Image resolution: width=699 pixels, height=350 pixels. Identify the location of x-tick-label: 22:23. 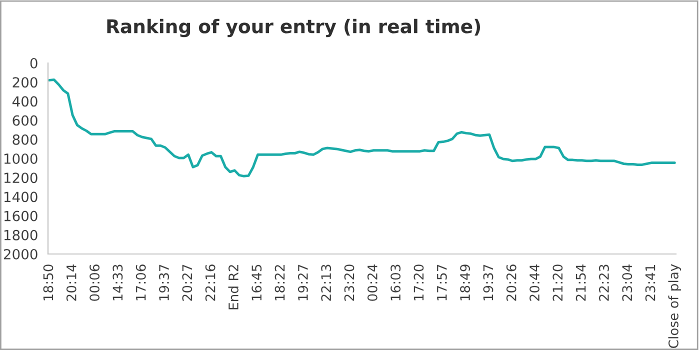
(603, 282).